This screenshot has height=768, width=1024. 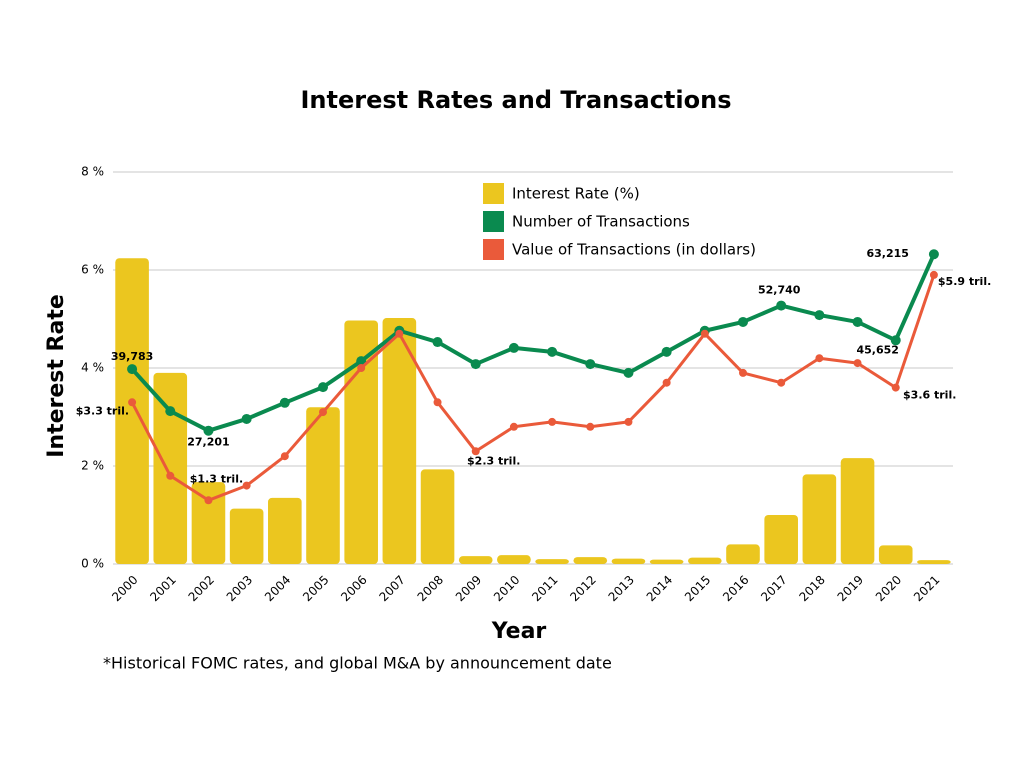 I want to click on x-tick-label: 2015, so click(x=697, y=588).